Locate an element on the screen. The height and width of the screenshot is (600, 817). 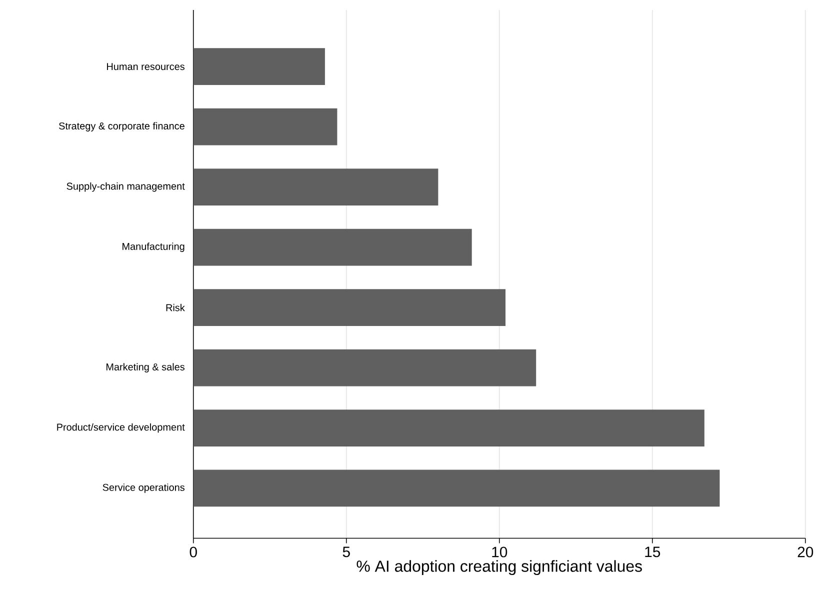
x-tick-label: 0 is located at coordinates (193, 552).